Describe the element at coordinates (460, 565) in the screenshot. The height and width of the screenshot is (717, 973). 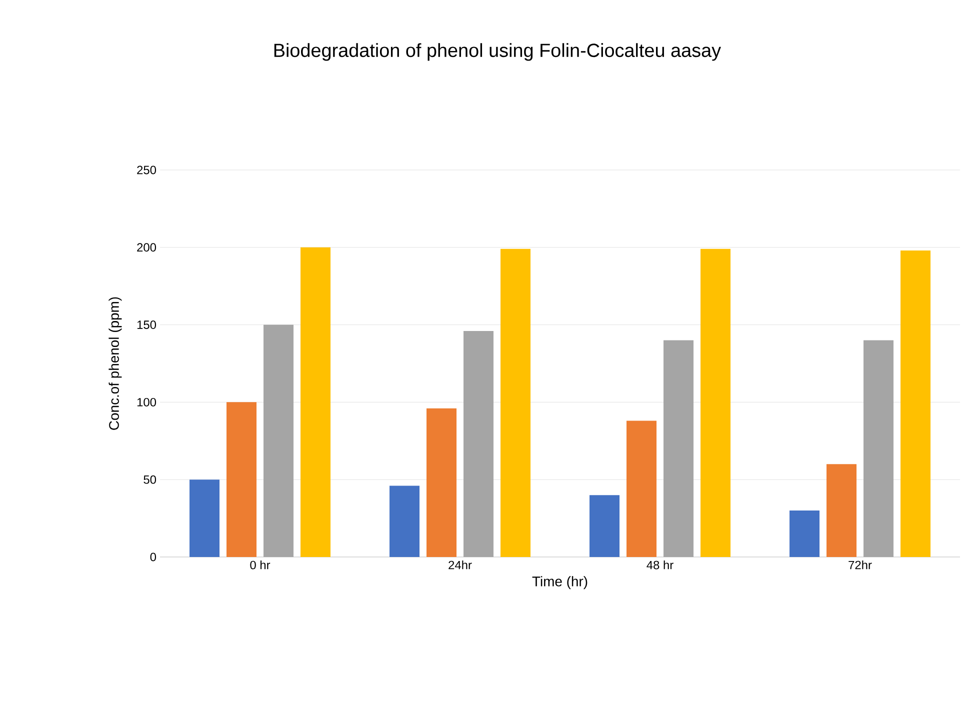
I see `x-tick-label: 24hr` at that location.